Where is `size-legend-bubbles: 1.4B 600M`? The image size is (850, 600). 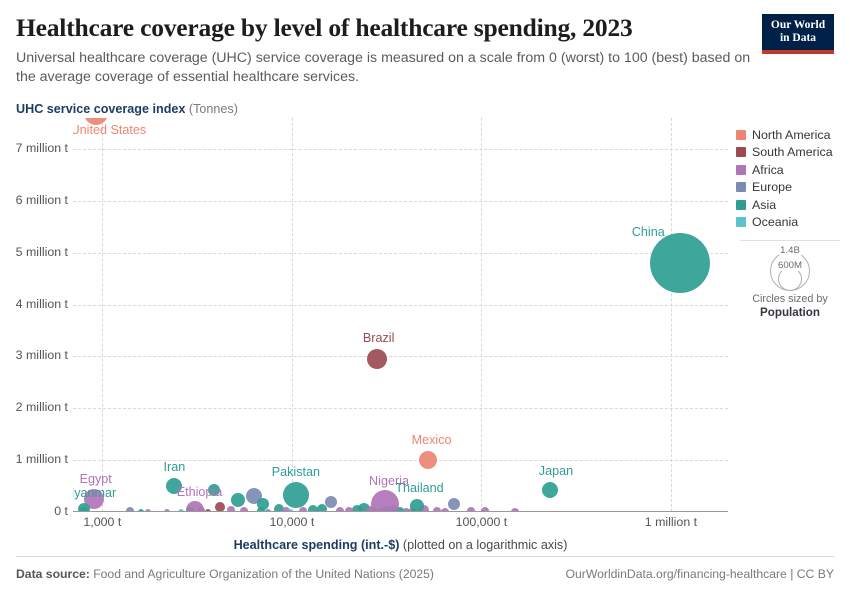 size-legend-bubbles: 1.4B 600M is located at coordinates (790, 268).